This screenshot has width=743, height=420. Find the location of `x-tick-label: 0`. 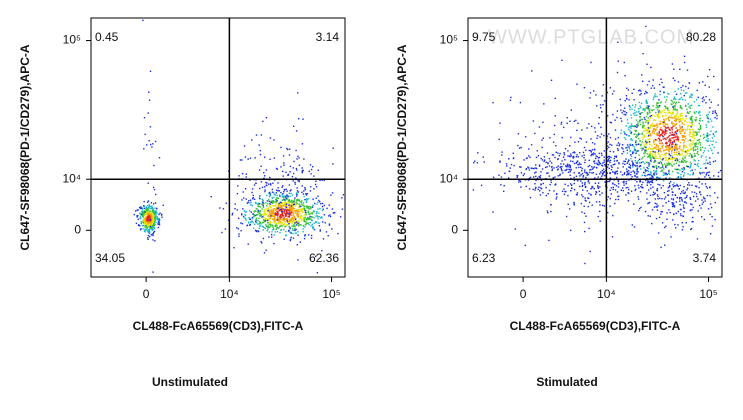

x-tick-label: 0 is located at coordinates (146, 294).